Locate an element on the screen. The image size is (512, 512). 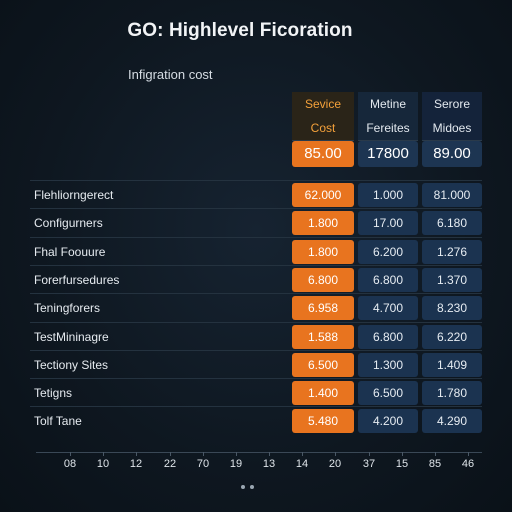
column-subheader-fereites: Fereites is located at coordinates (388, 128).